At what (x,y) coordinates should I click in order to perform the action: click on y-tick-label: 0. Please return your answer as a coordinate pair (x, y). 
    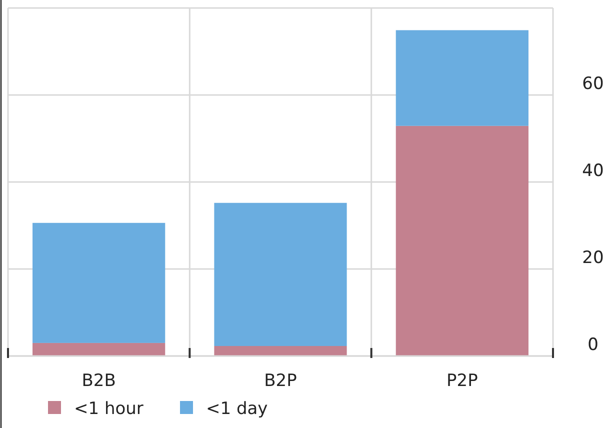
    Looking at the image, I should click on (593, 345).